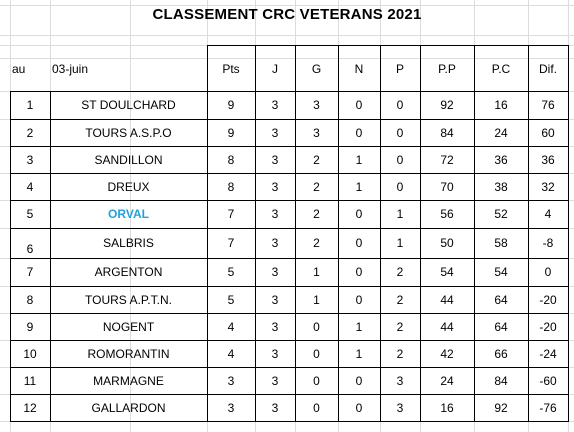 The image size is (574, 432). What do you see at coordinates (501, 105) in the screenshot?
I see `stat-pc: 16` at bounding box center [501, 105].